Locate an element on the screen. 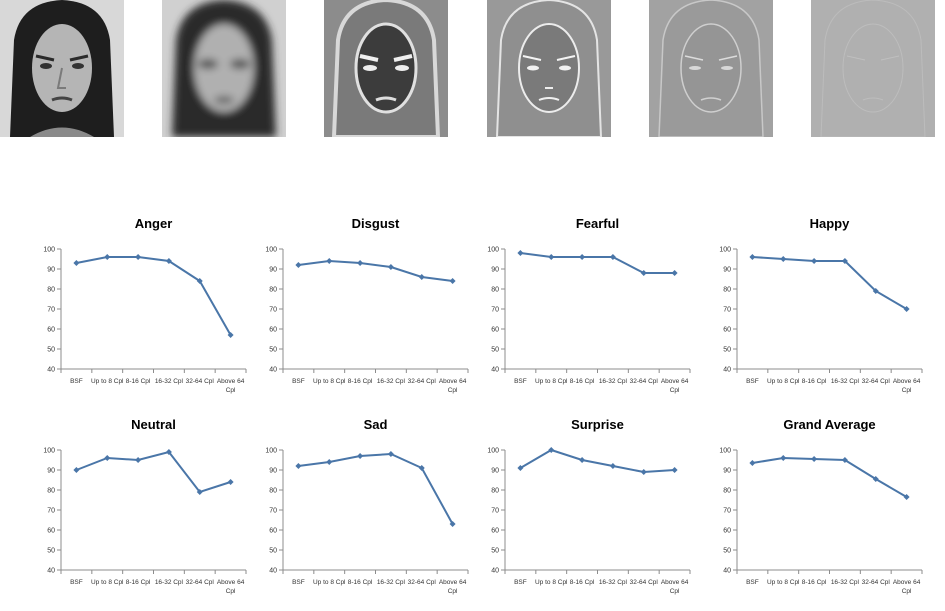  chart-title: Fearful is located at coordinates (597, 223).